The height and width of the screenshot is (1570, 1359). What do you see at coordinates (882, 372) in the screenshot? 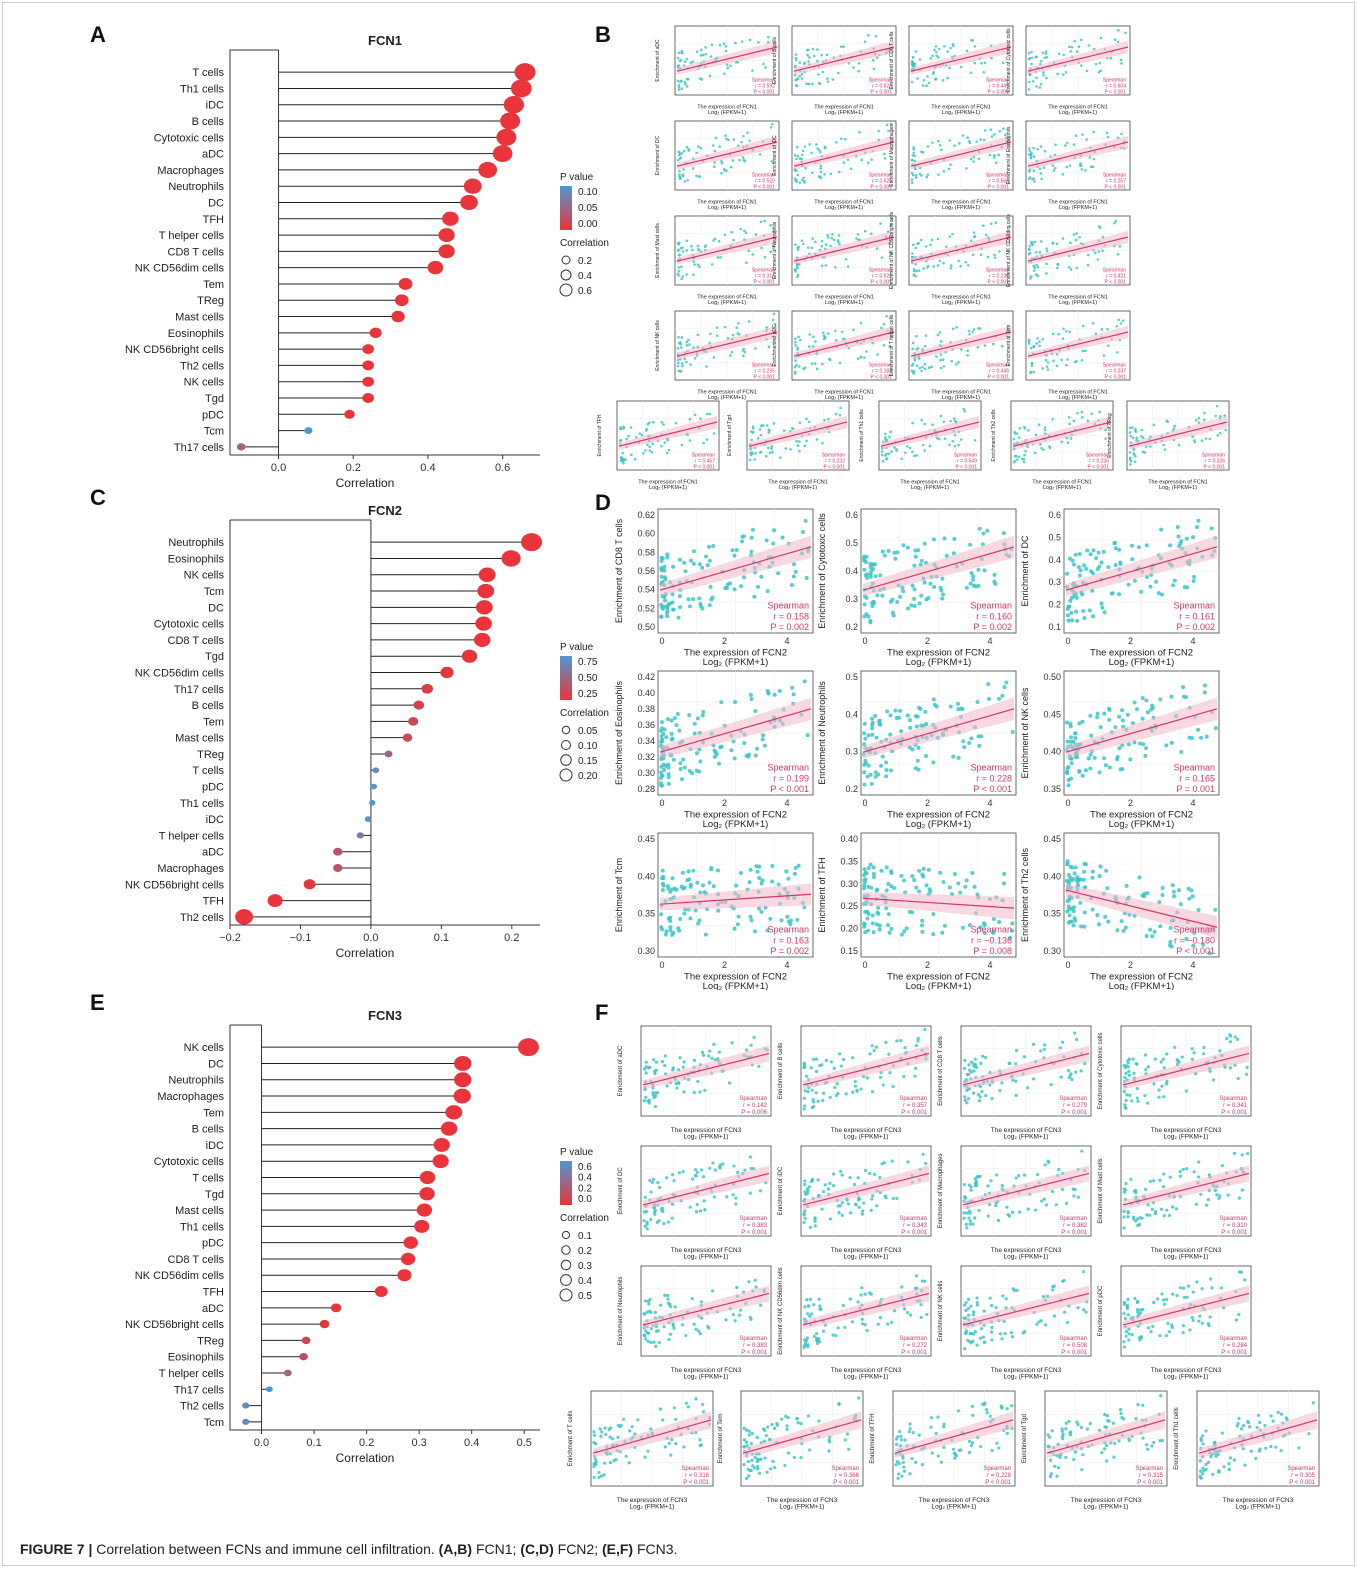
I see `stat-r: r = 0.184` at bounding box center [882, 372].